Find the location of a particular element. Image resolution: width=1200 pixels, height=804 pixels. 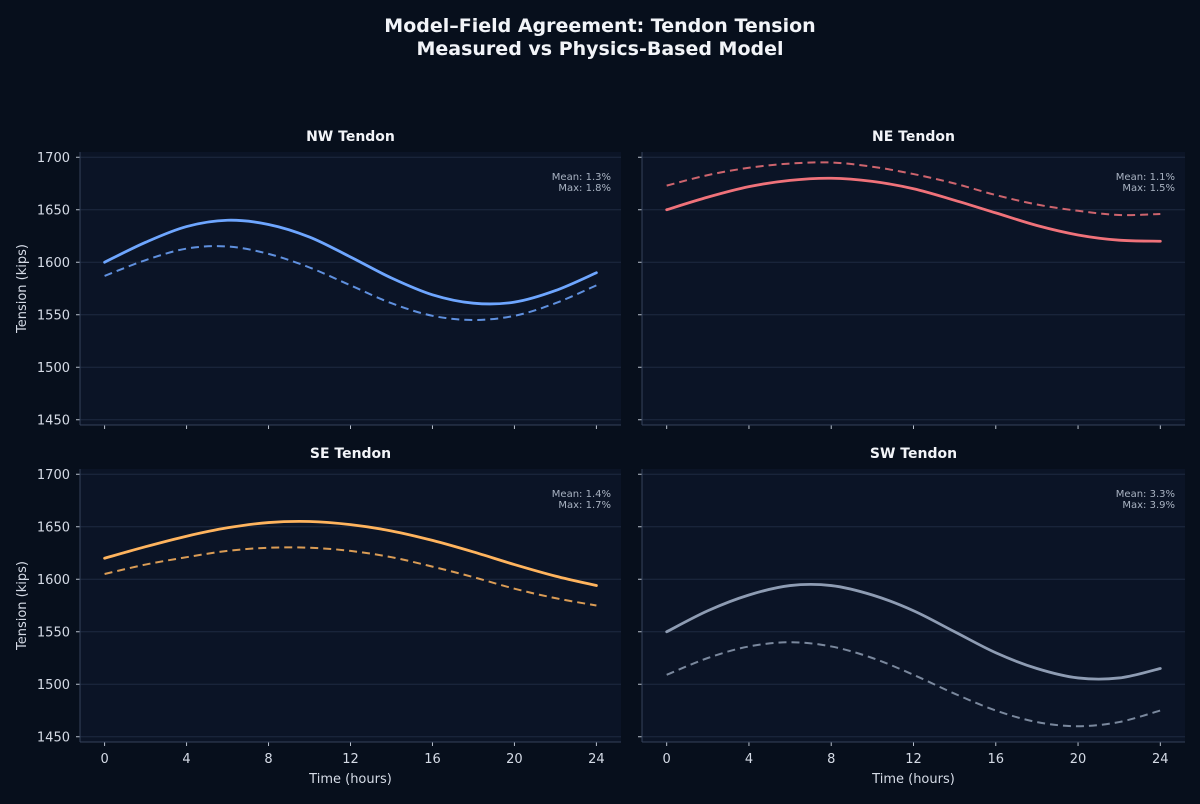

error-annotation: Max: 1.8% is located at coordinates (584, 188).